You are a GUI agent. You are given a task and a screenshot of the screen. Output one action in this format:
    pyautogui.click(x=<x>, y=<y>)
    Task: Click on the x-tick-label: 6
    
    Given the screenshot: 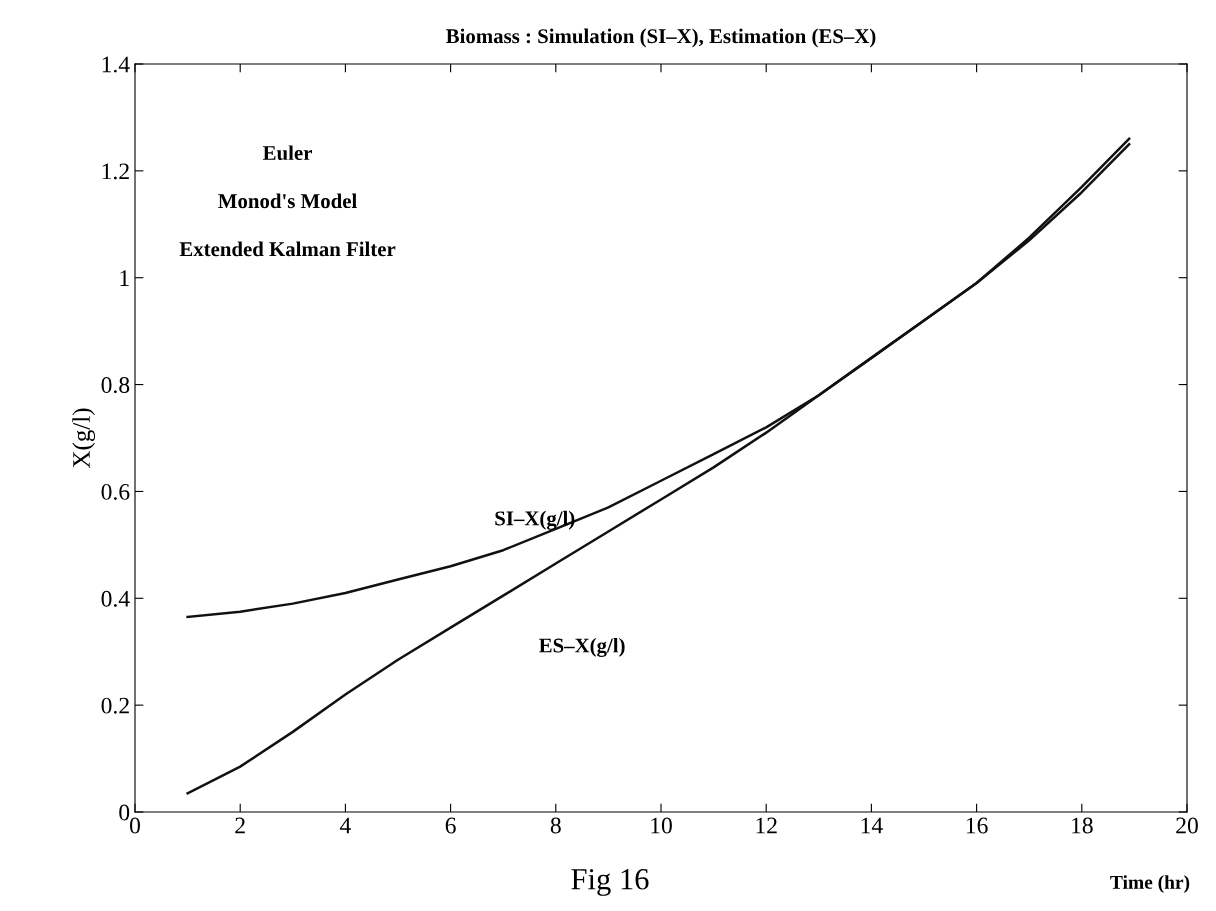 What is the action you would take?
    pyautogui.click(x=450, y=825)
    